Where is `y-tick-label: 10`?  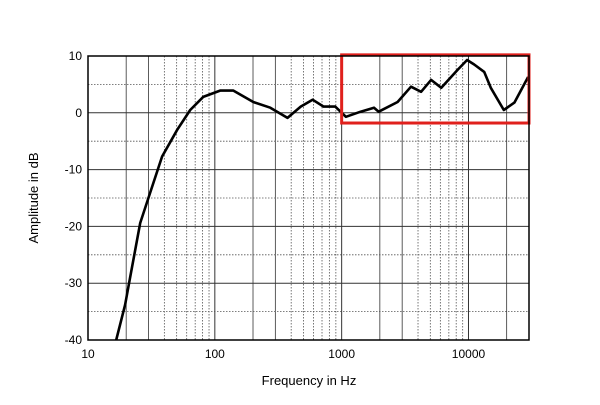 y-tick-label: 10 is located at coordinates (76, 56).